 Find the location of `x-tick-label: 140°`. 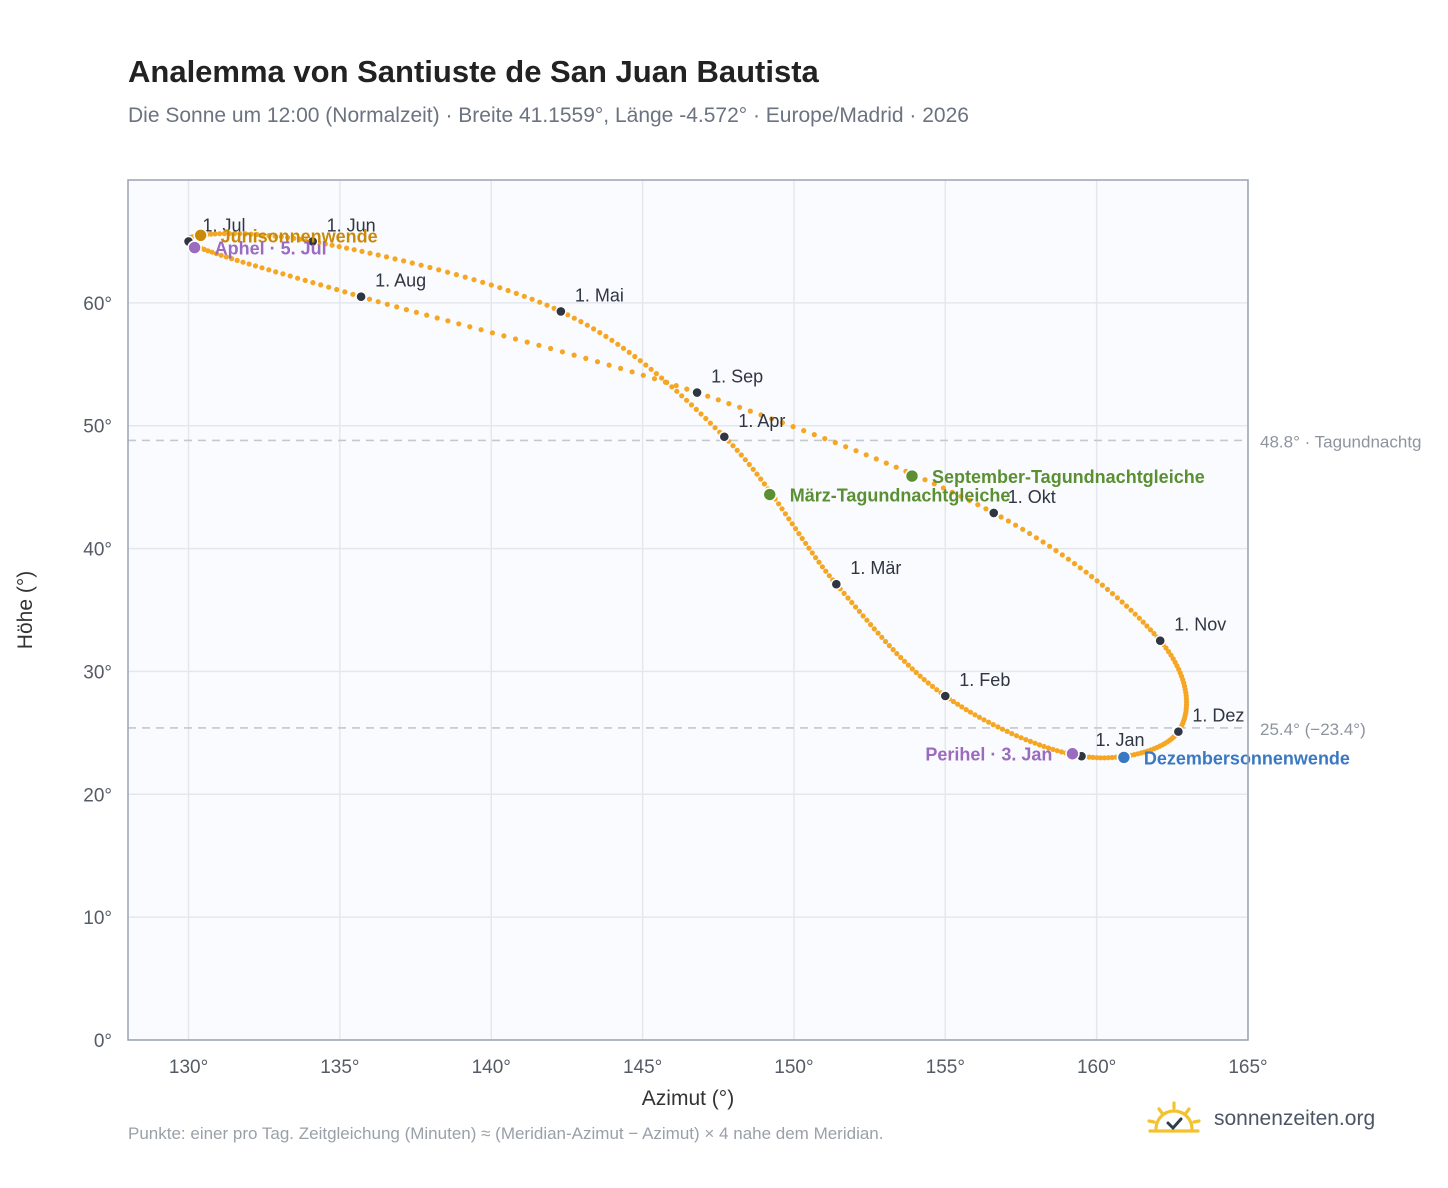

x-tick-label: 140° is located at coordinates (491, 1067).